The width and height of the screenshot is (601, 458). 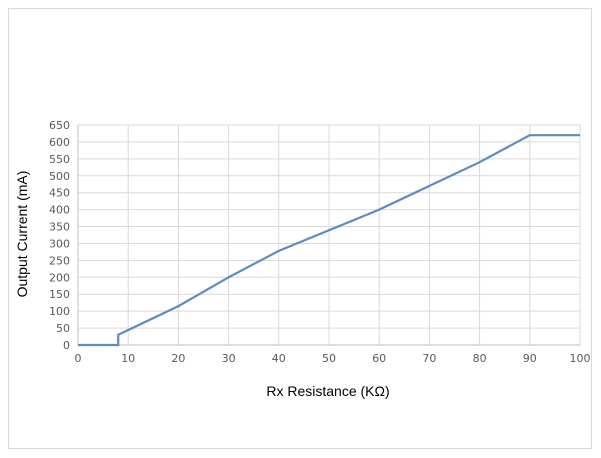 I want to click on y-tick-label: 250, so click(x=59, y=260).